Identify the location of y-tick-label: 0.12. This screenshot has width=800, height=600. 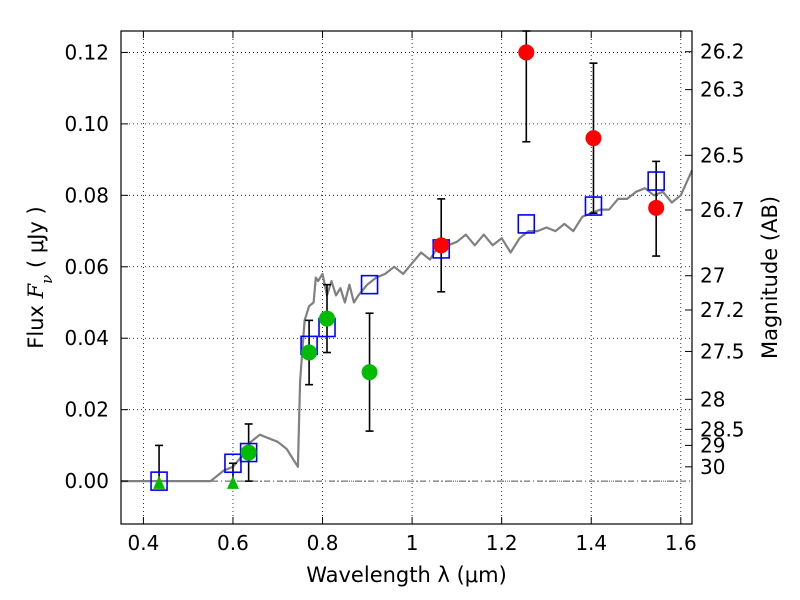
(86, 52).